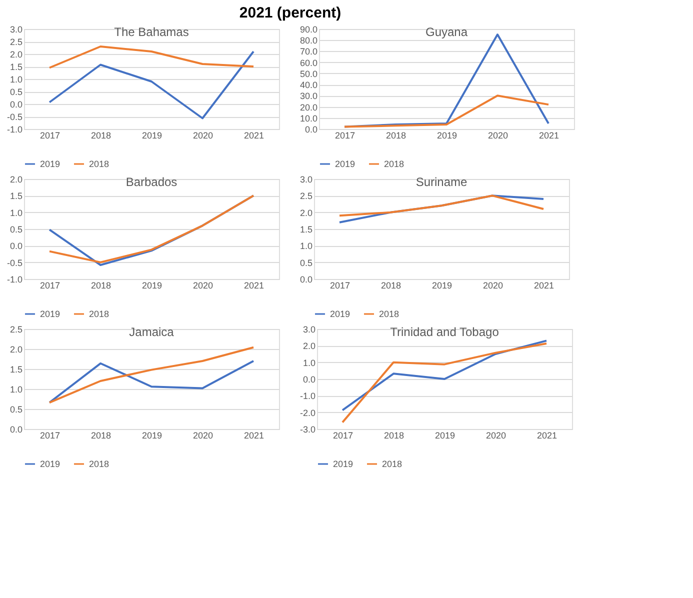  Describe the element at coordinates (309, 96) in the screenshot. I see `y-tick-label: 30.0` at that location.